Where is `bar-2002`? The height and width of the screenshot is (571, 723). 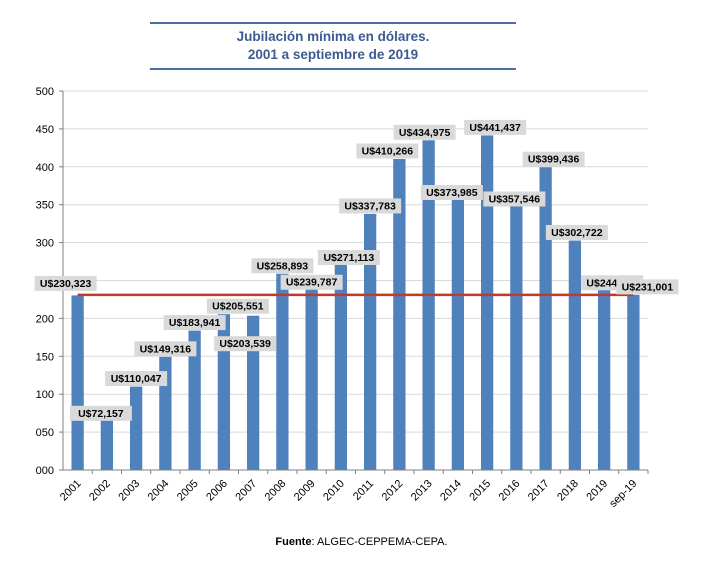
bar-2002 is located at coordinates (107, 442).